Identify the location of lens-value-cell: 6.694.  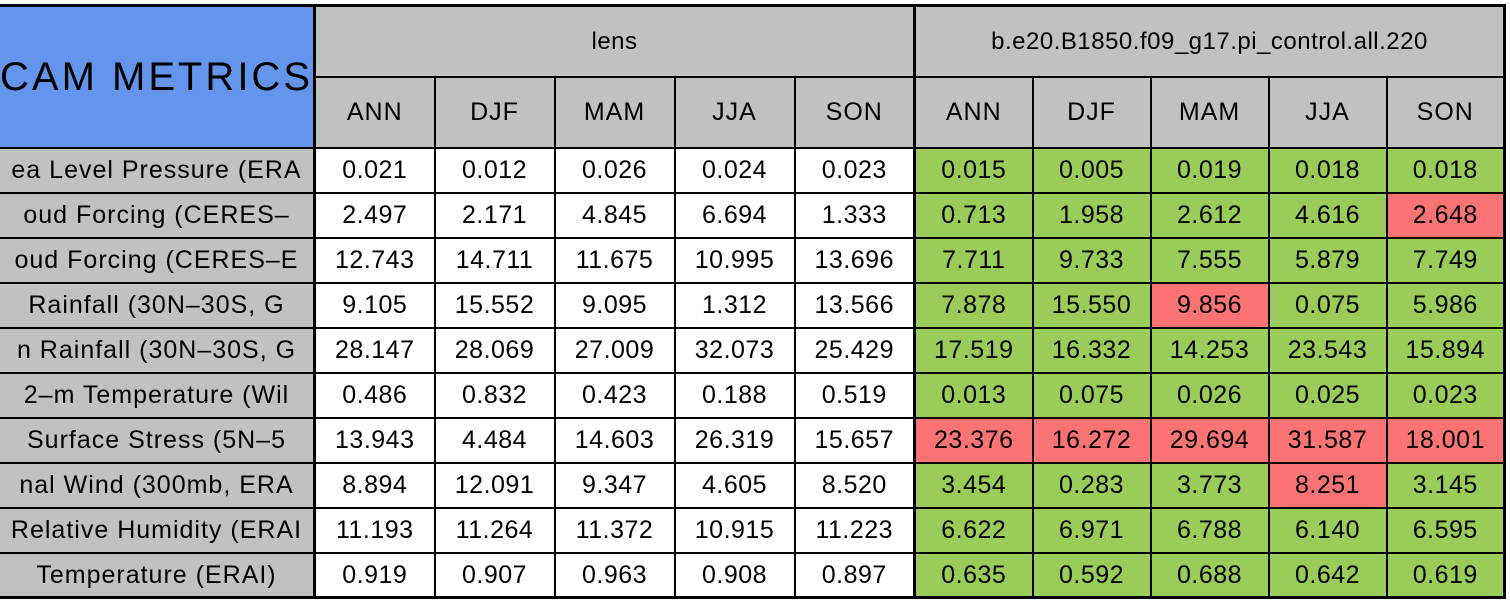
(734, 215).